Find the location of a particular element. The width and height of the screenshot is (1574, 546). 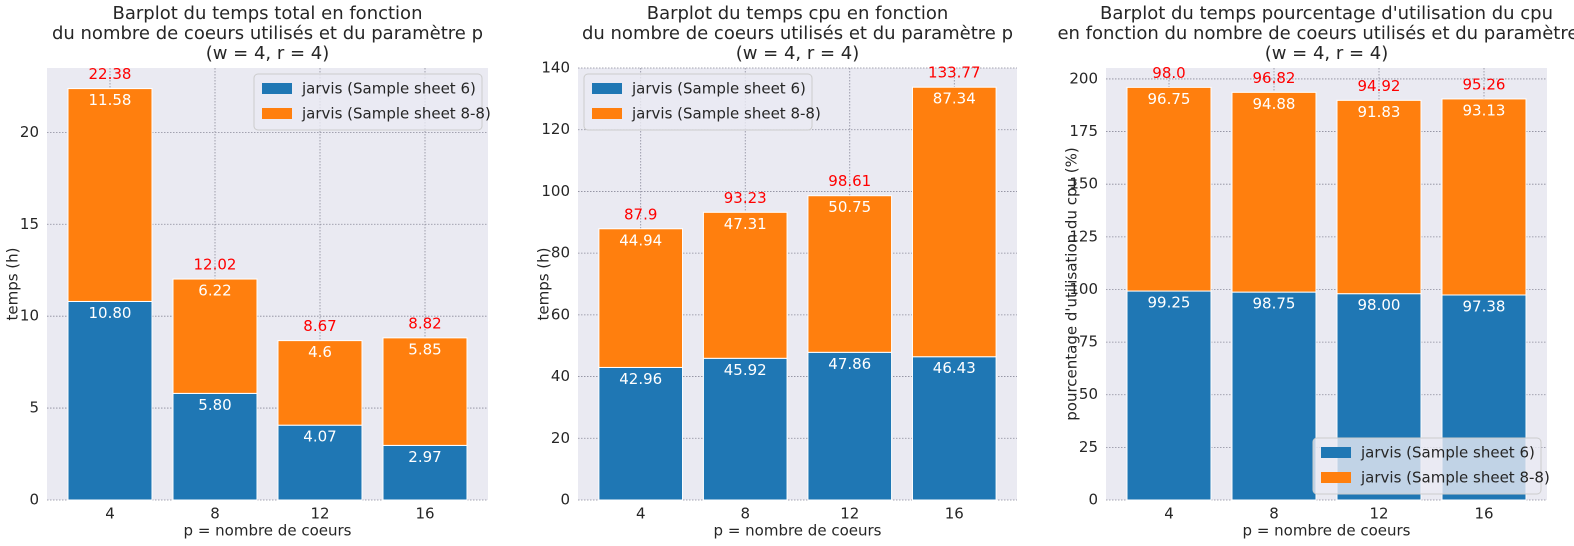

value-label: 98.00 is located at coordinates (1379, 305).